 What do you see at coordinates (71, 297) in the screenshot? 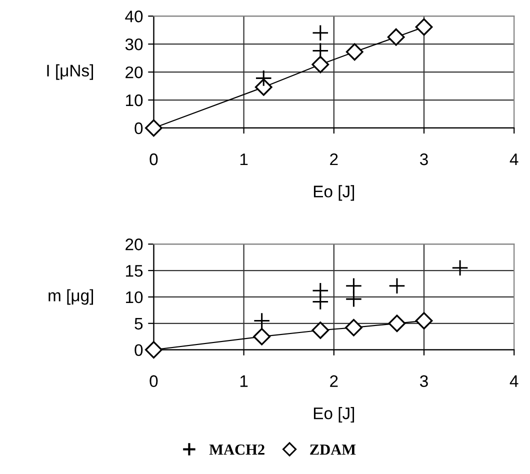
I see `y-axis-title: m [μg]` at bounding box center [71, 297].